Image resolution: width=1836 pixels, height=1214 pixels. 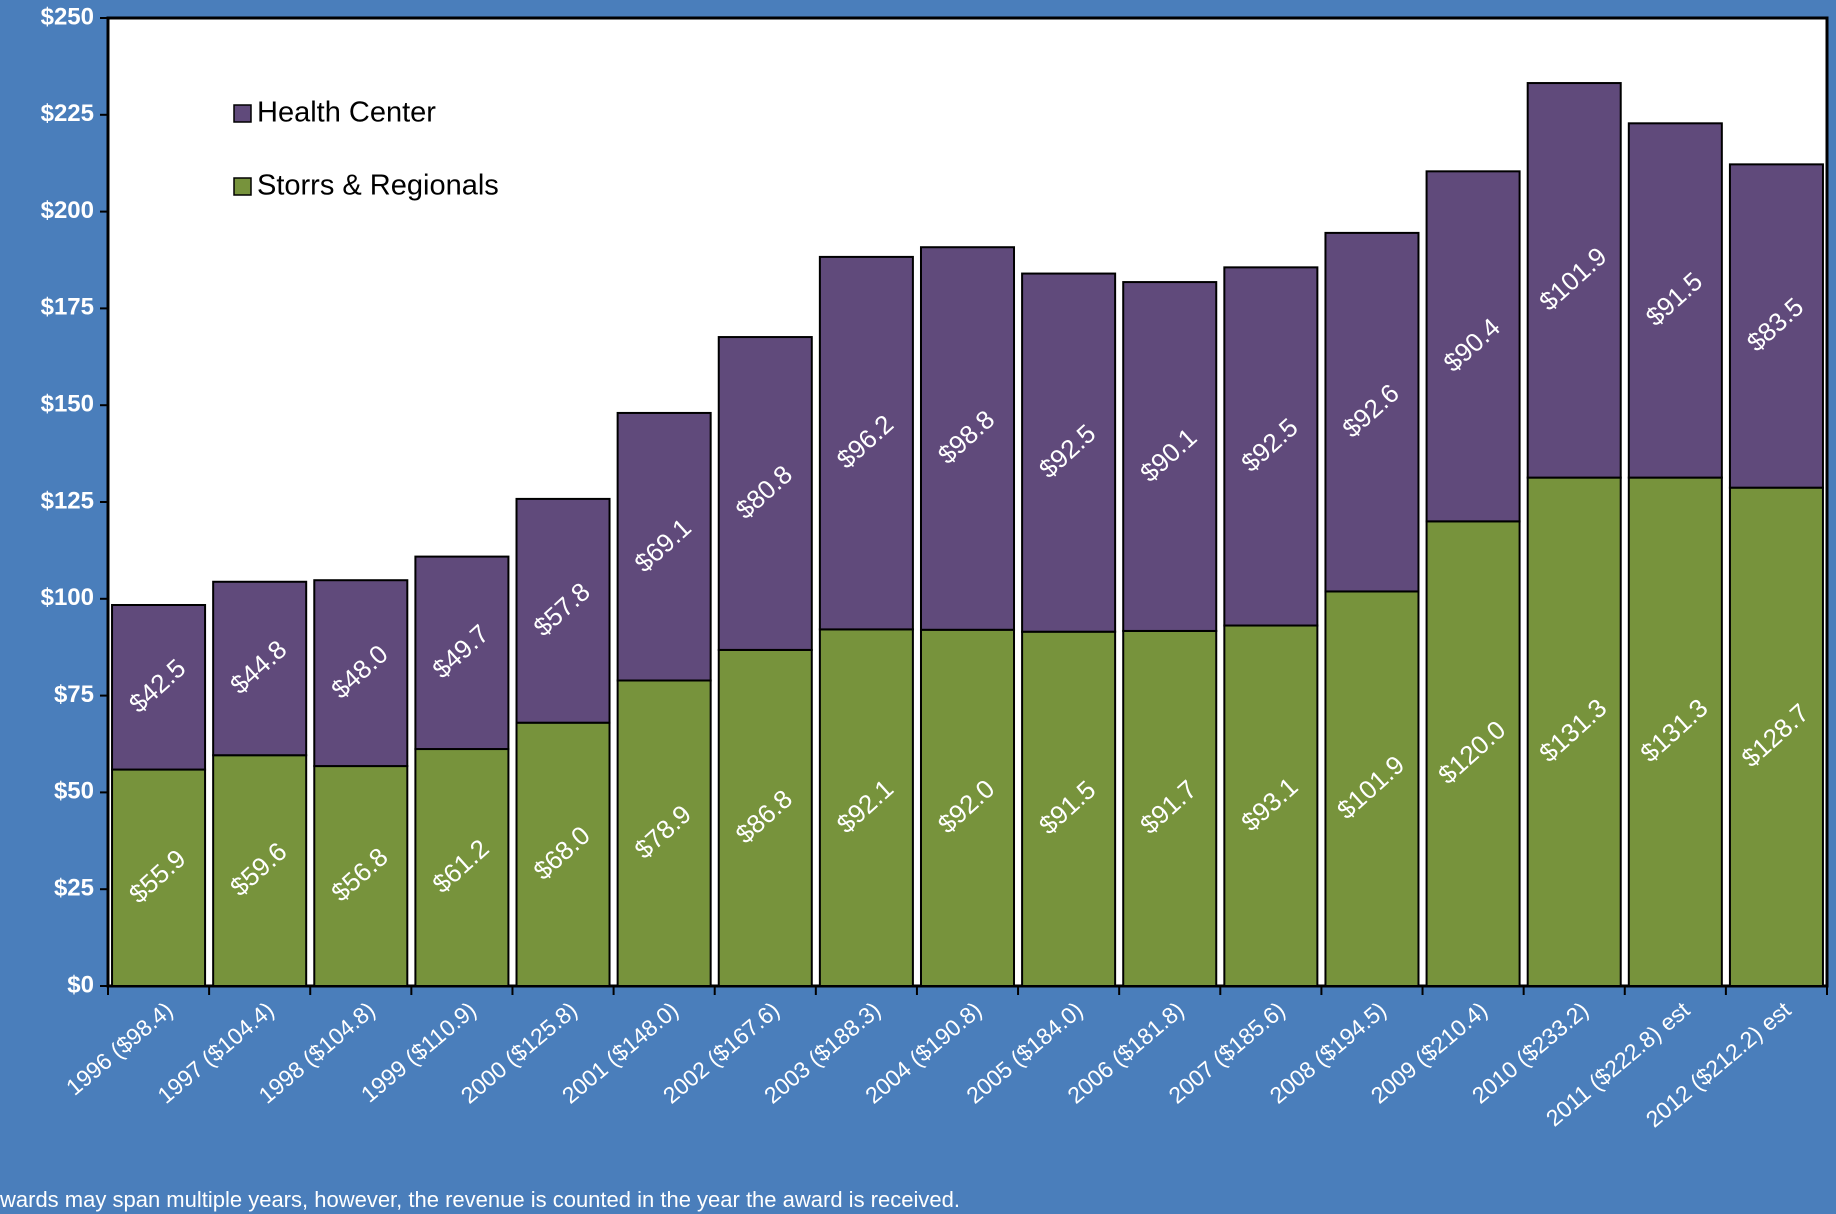 I want to click on y-tick-label: $175, so click(x=67, y=307).